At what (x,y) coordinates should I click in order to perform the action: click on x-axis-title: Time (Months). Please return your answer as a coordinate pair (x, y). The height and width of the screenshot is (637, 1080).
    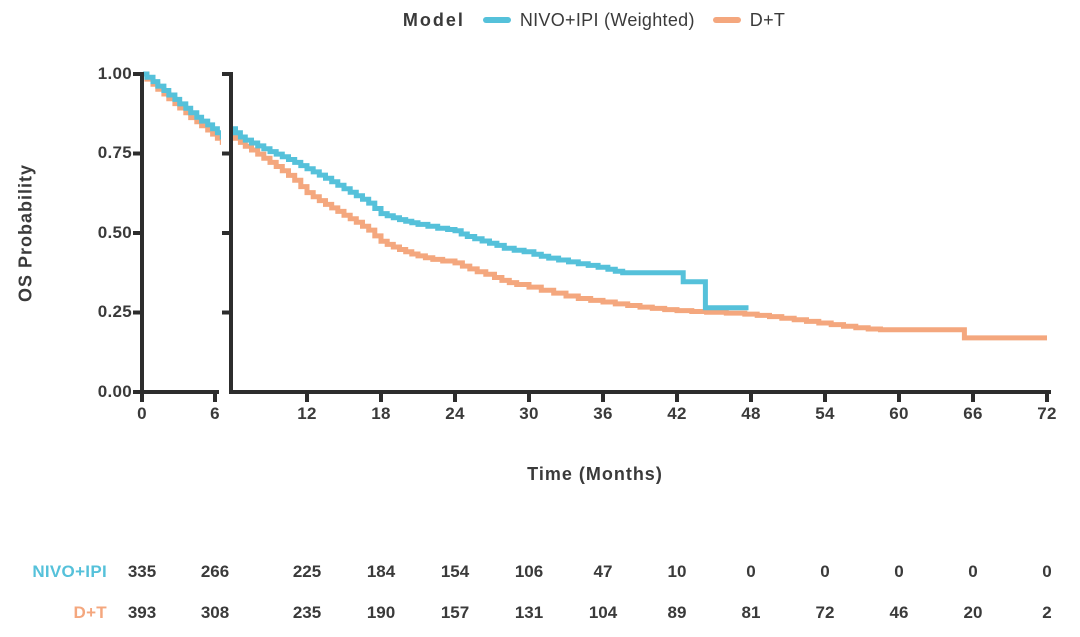
    Looking at the image, I should click on (595, 474).